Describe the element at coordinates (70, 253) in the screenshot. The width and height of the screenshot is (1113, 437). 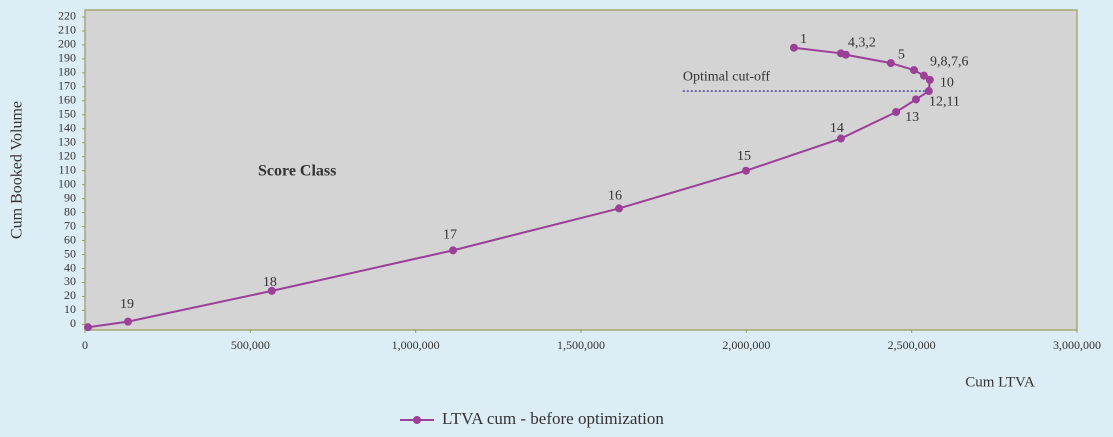
I see `y-tick-label: 50` at that location.